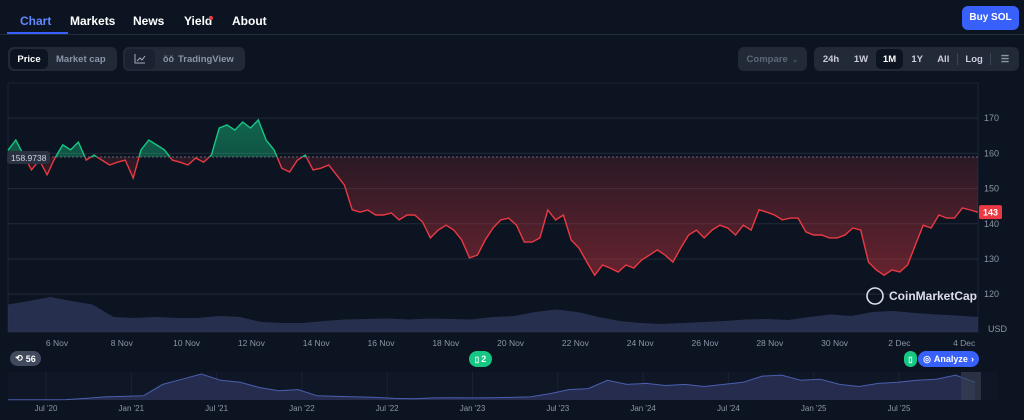  What do you see at coordinates (991, 224) in the screenshot?
I see `y-tick-label: 140` at bounding box center [991, 224].